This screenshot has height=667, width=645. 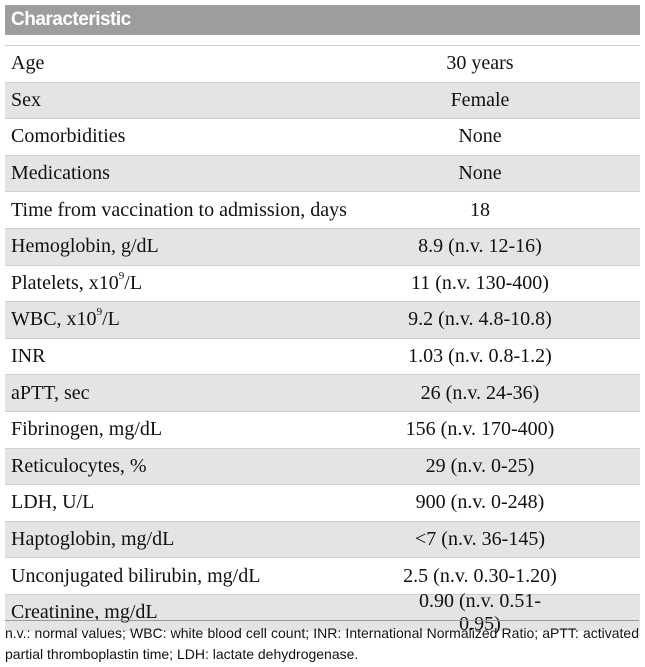 What do you see at coordinates (480, 392) in the screenshot?
I see `row-value: 26 (n.v. 24-36)` at bounding box center [480, 392].